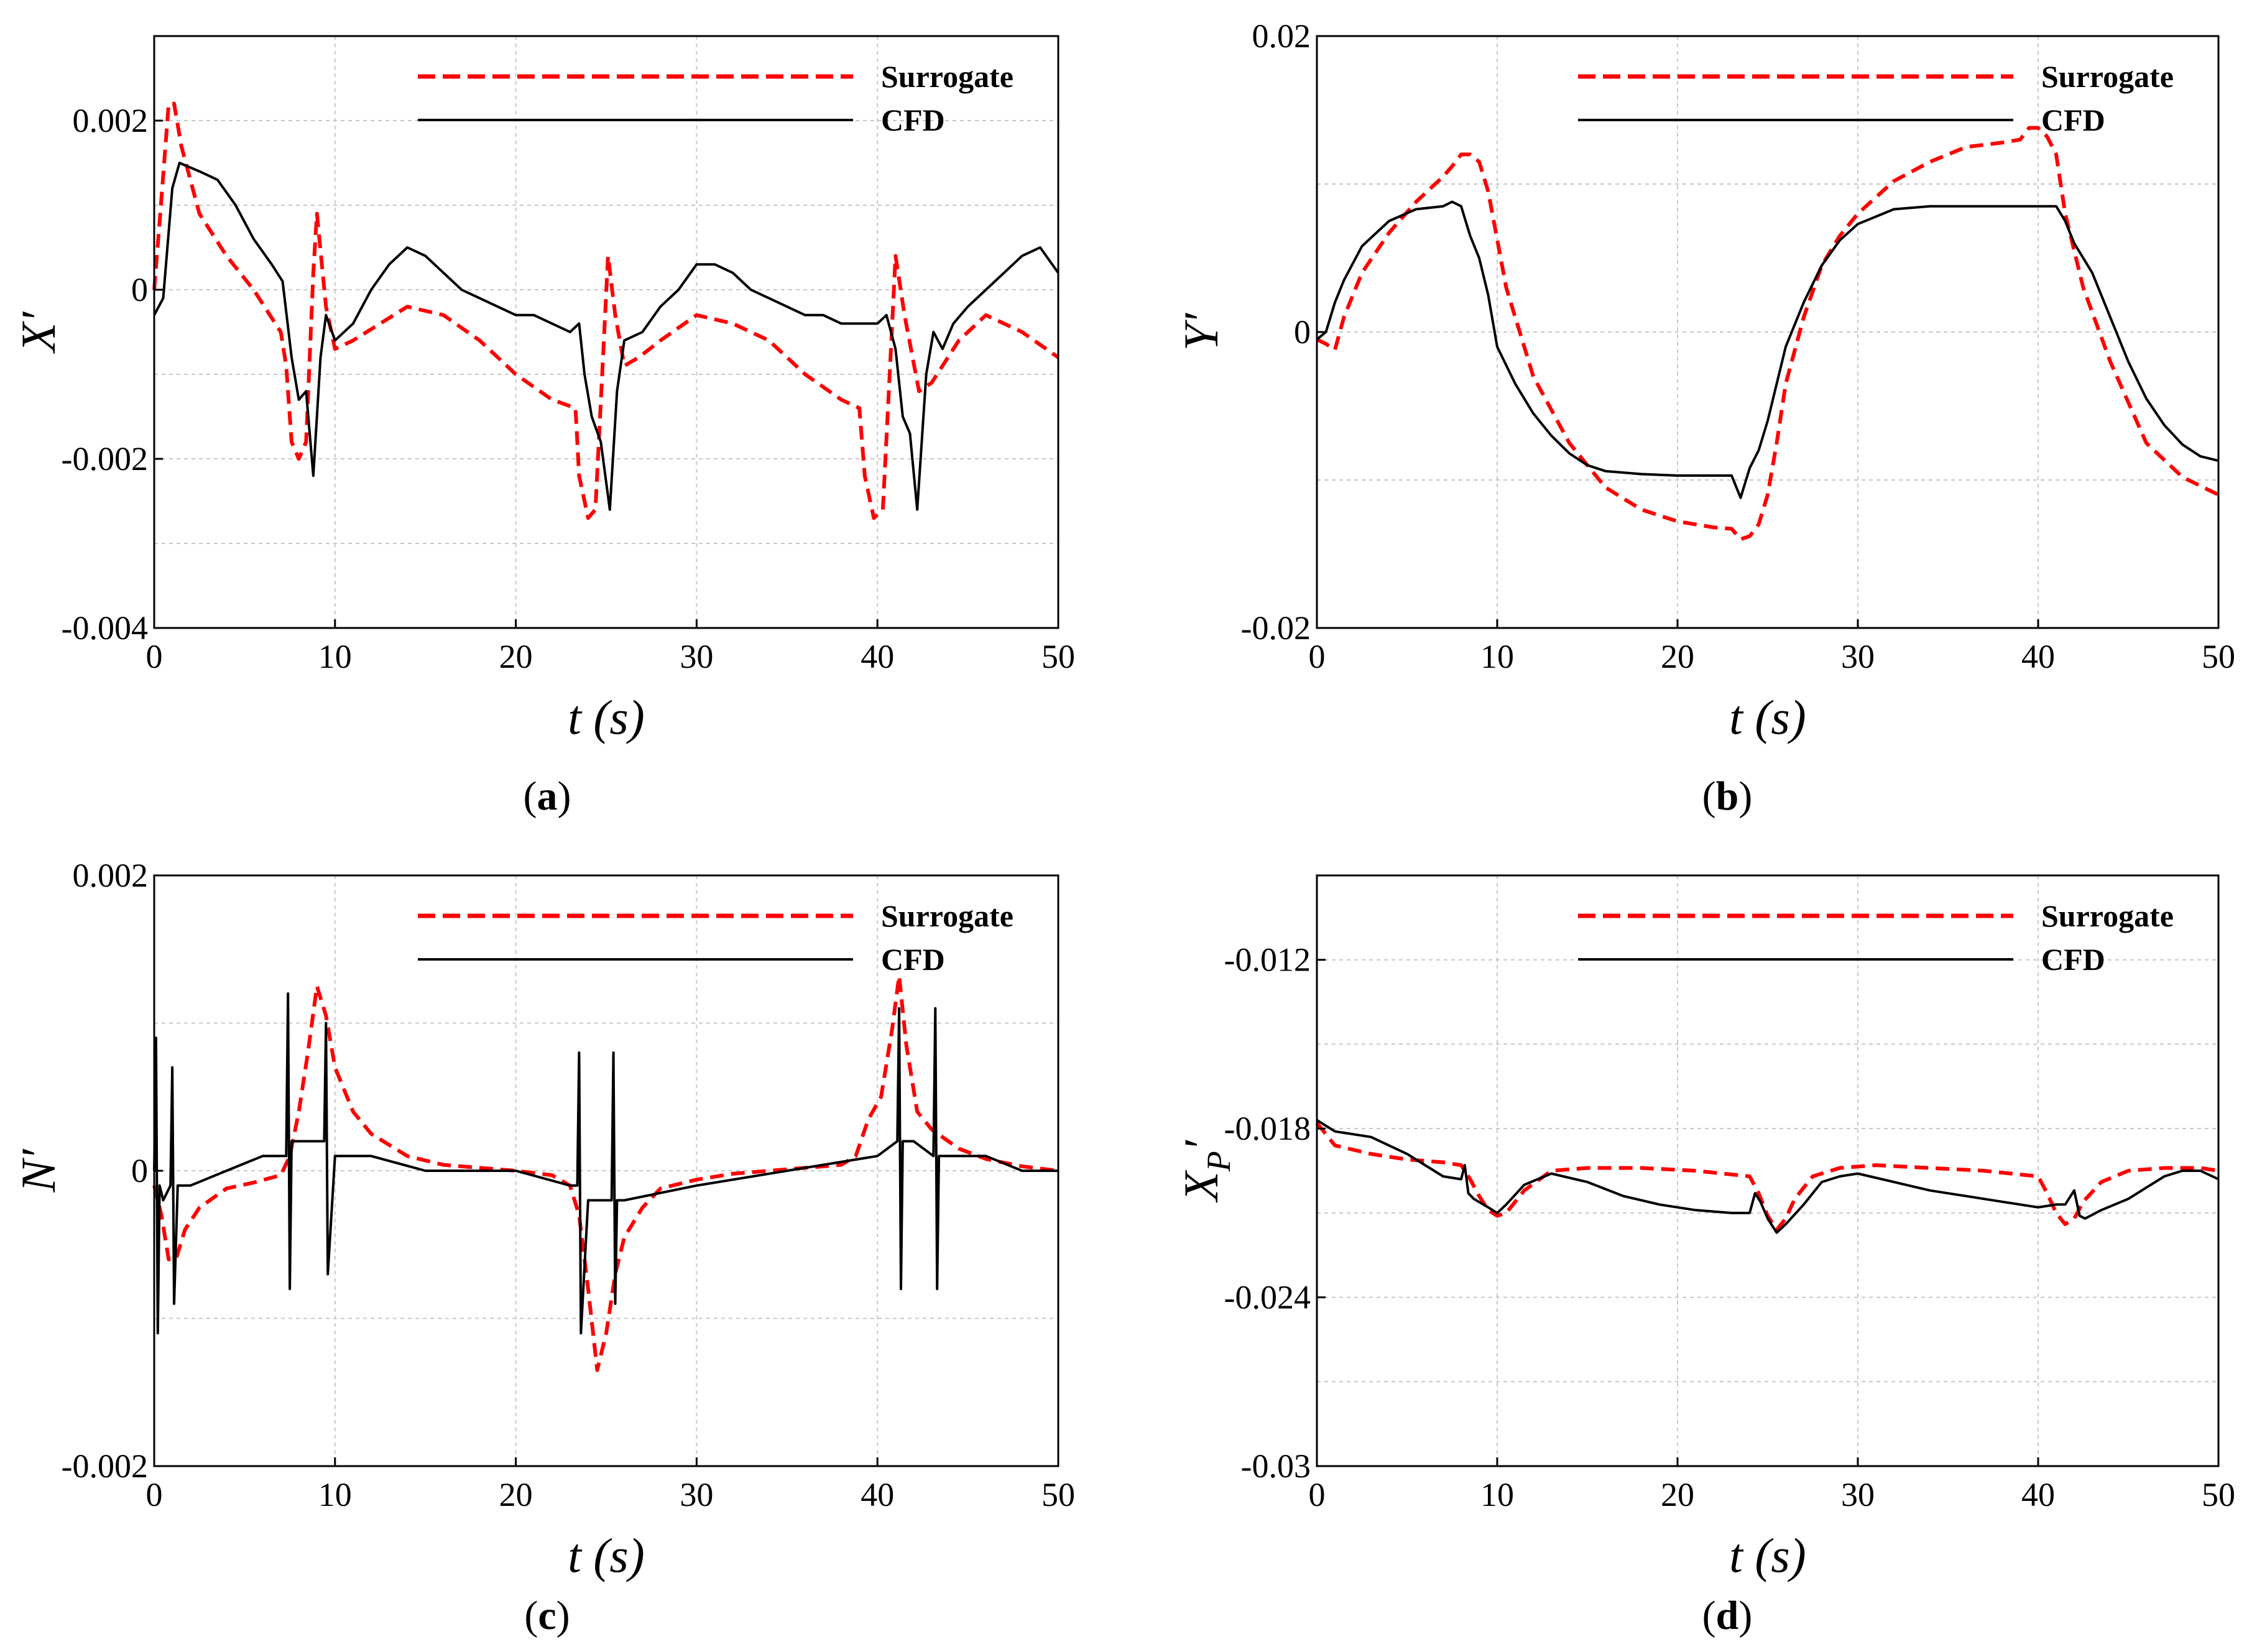 Image resolution: width=2257 pixels, height=1652 pixels. I want to click on series-line-surrogate-c, so click(605, 1173).